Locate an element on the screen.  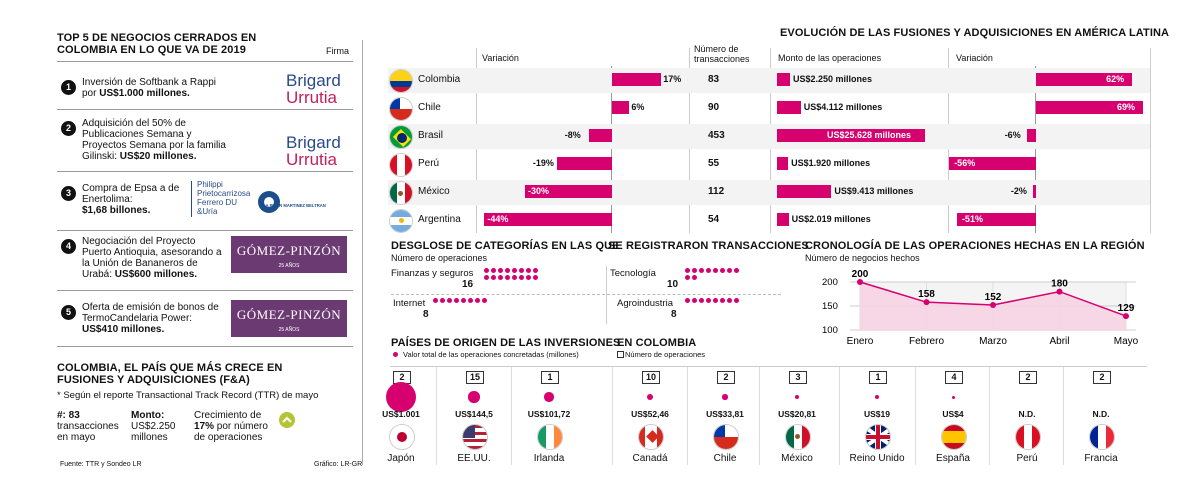
operation-count: 4 is located at coordinates (954, 377).